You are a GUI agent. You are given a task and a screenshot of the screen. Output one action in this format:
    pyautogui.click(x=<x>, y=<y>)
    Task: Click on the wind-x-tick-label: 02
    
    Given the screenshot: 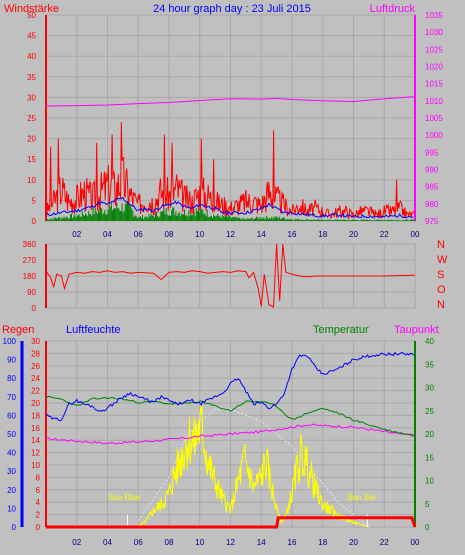 What is the action you would take?
    pyautogui.click(x=76, y=234)
    